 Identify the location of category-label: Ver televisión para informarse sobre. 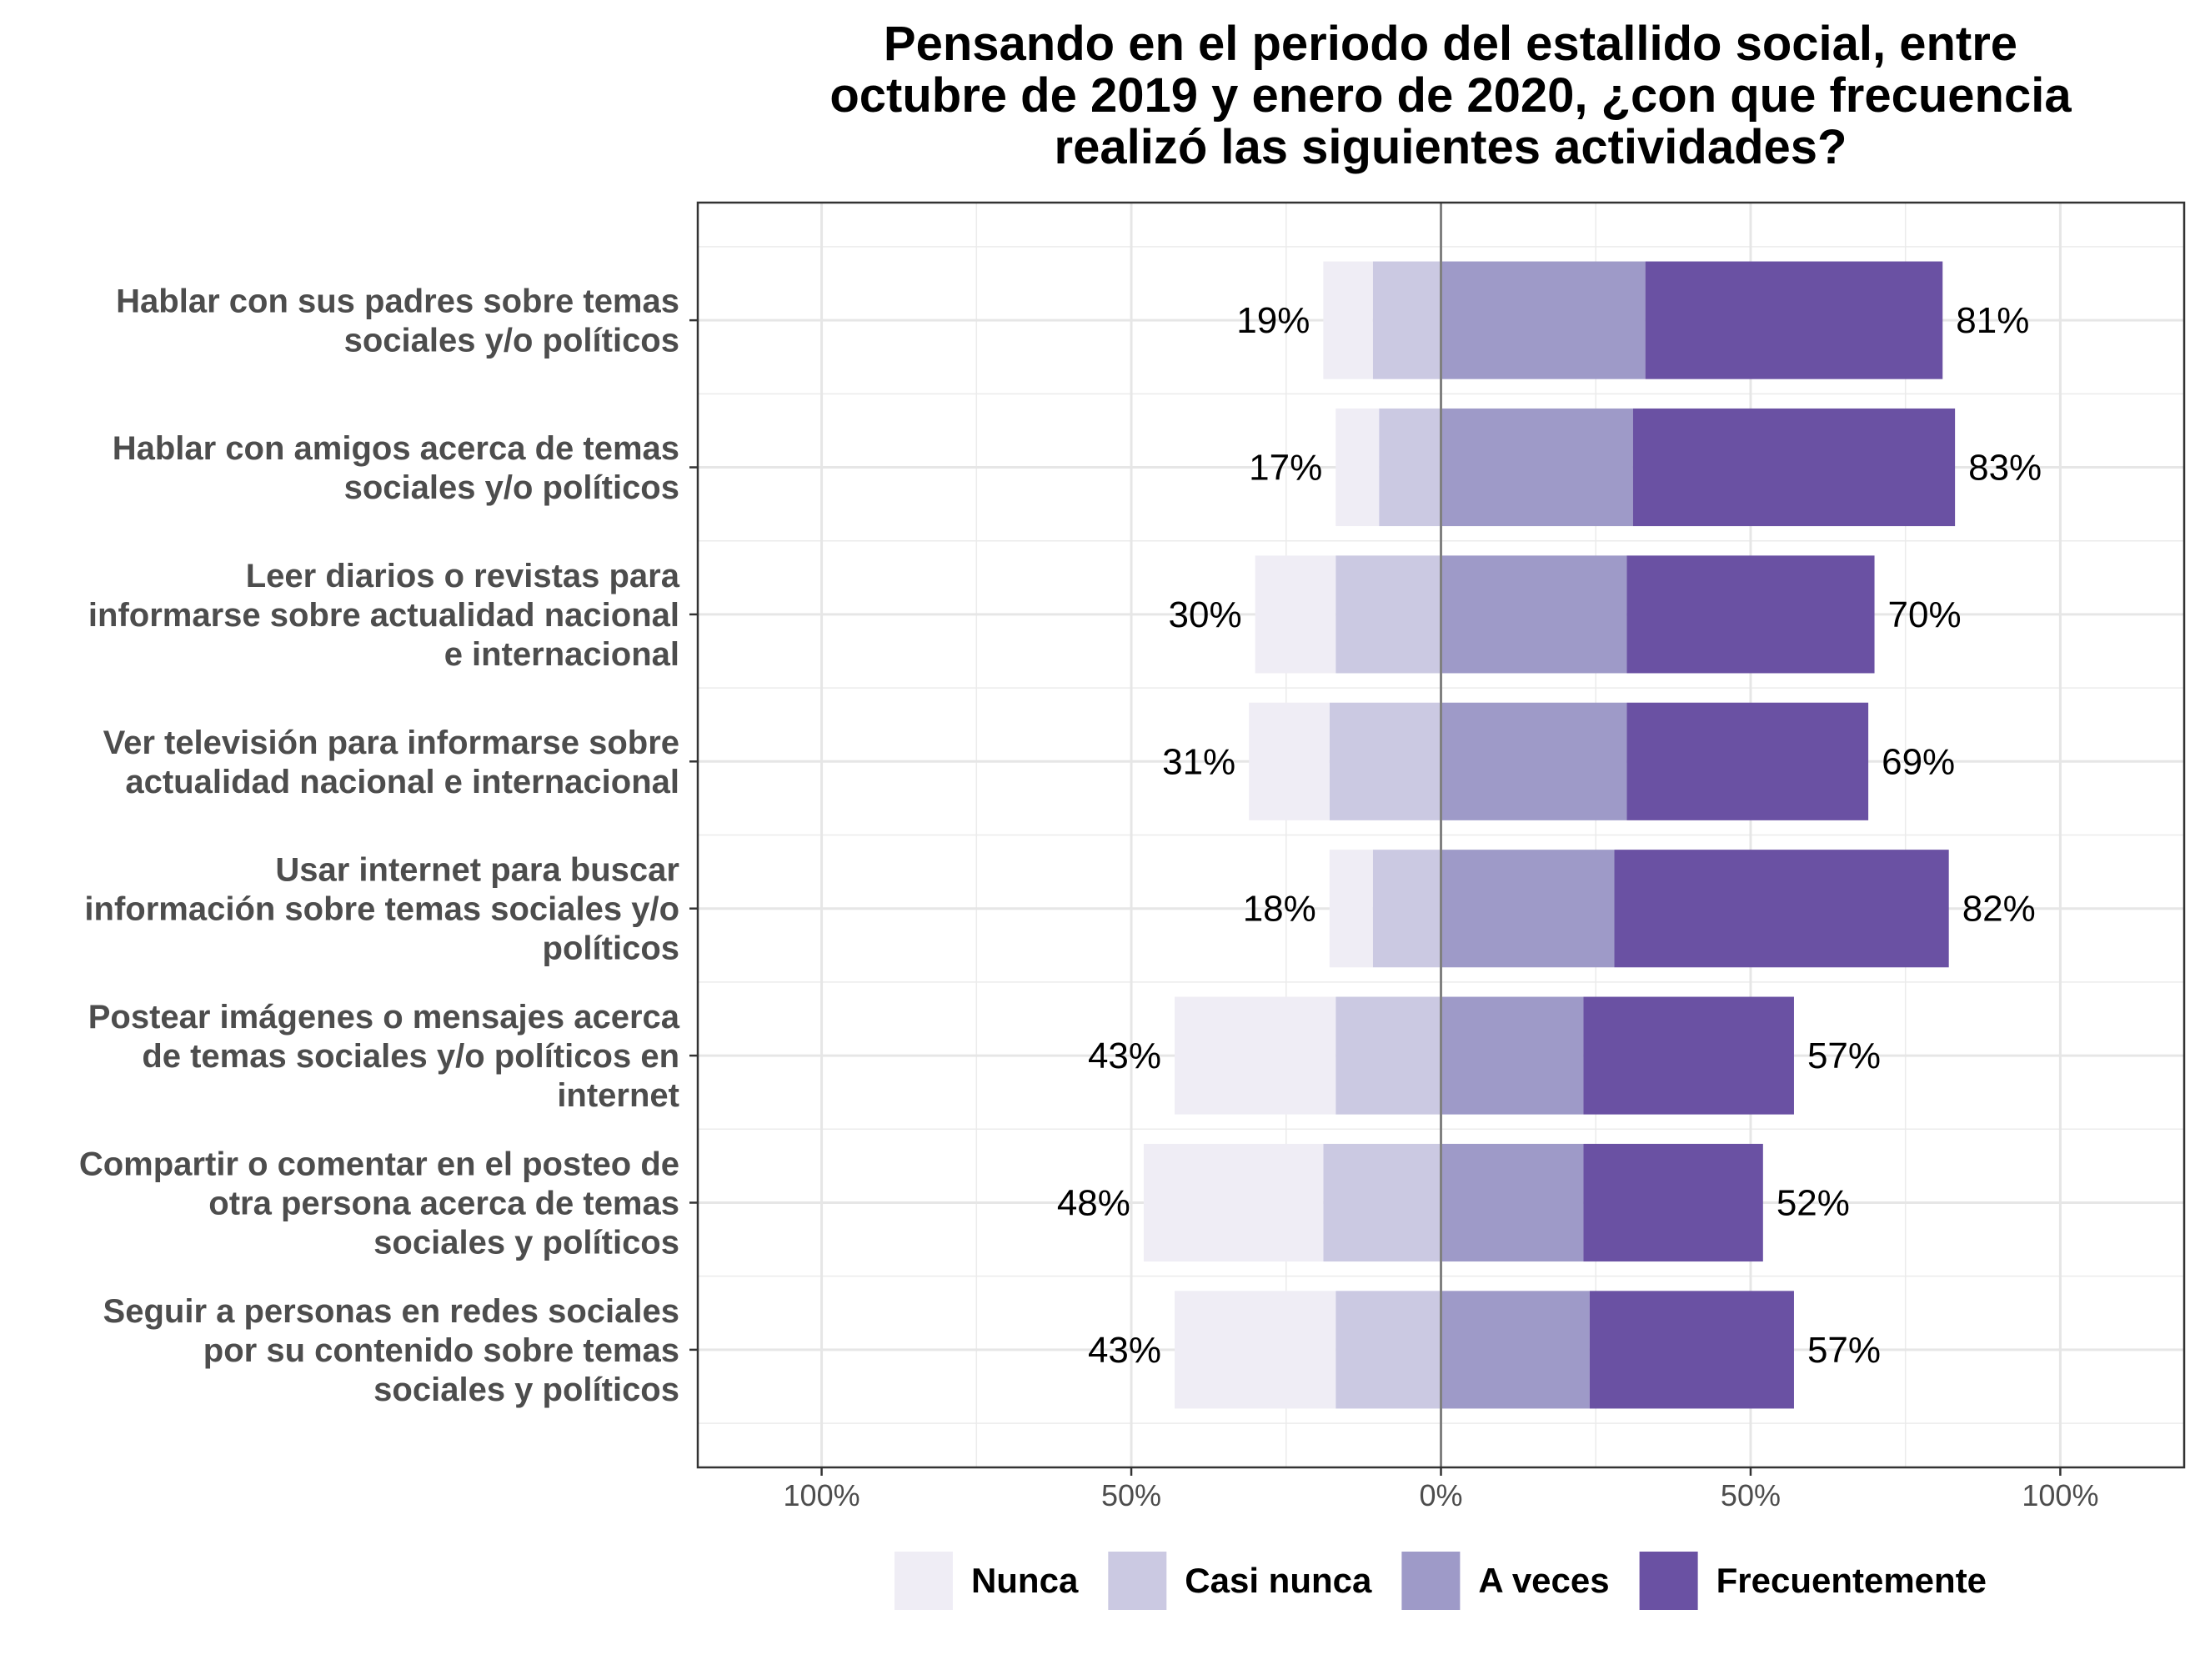
(391, 743).